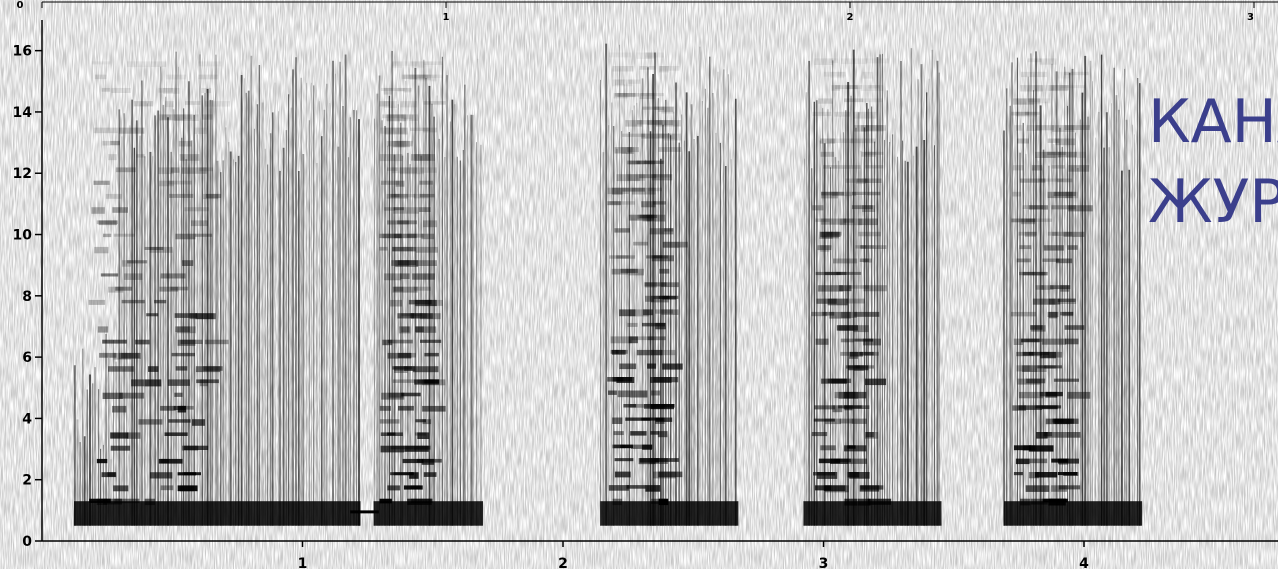 The width and height of the screenshot is (1278, 569). I want to click on y-tick-label: 4, so click(27, 419).